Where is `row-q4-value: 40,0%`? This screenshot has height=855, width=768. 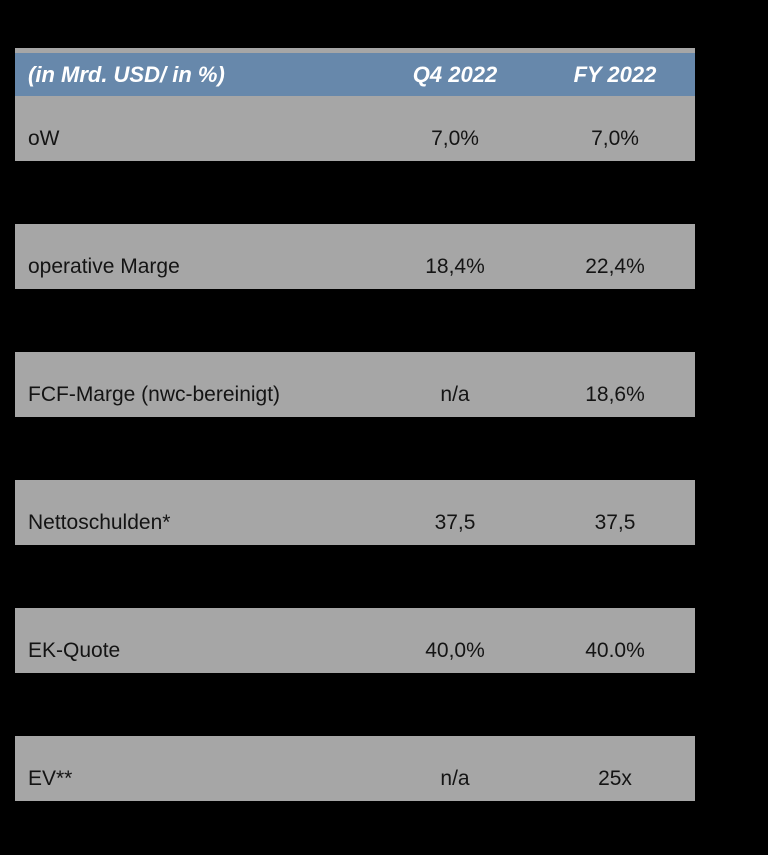 row-q4-value: 40,0% is located at coordinates (455, 650).